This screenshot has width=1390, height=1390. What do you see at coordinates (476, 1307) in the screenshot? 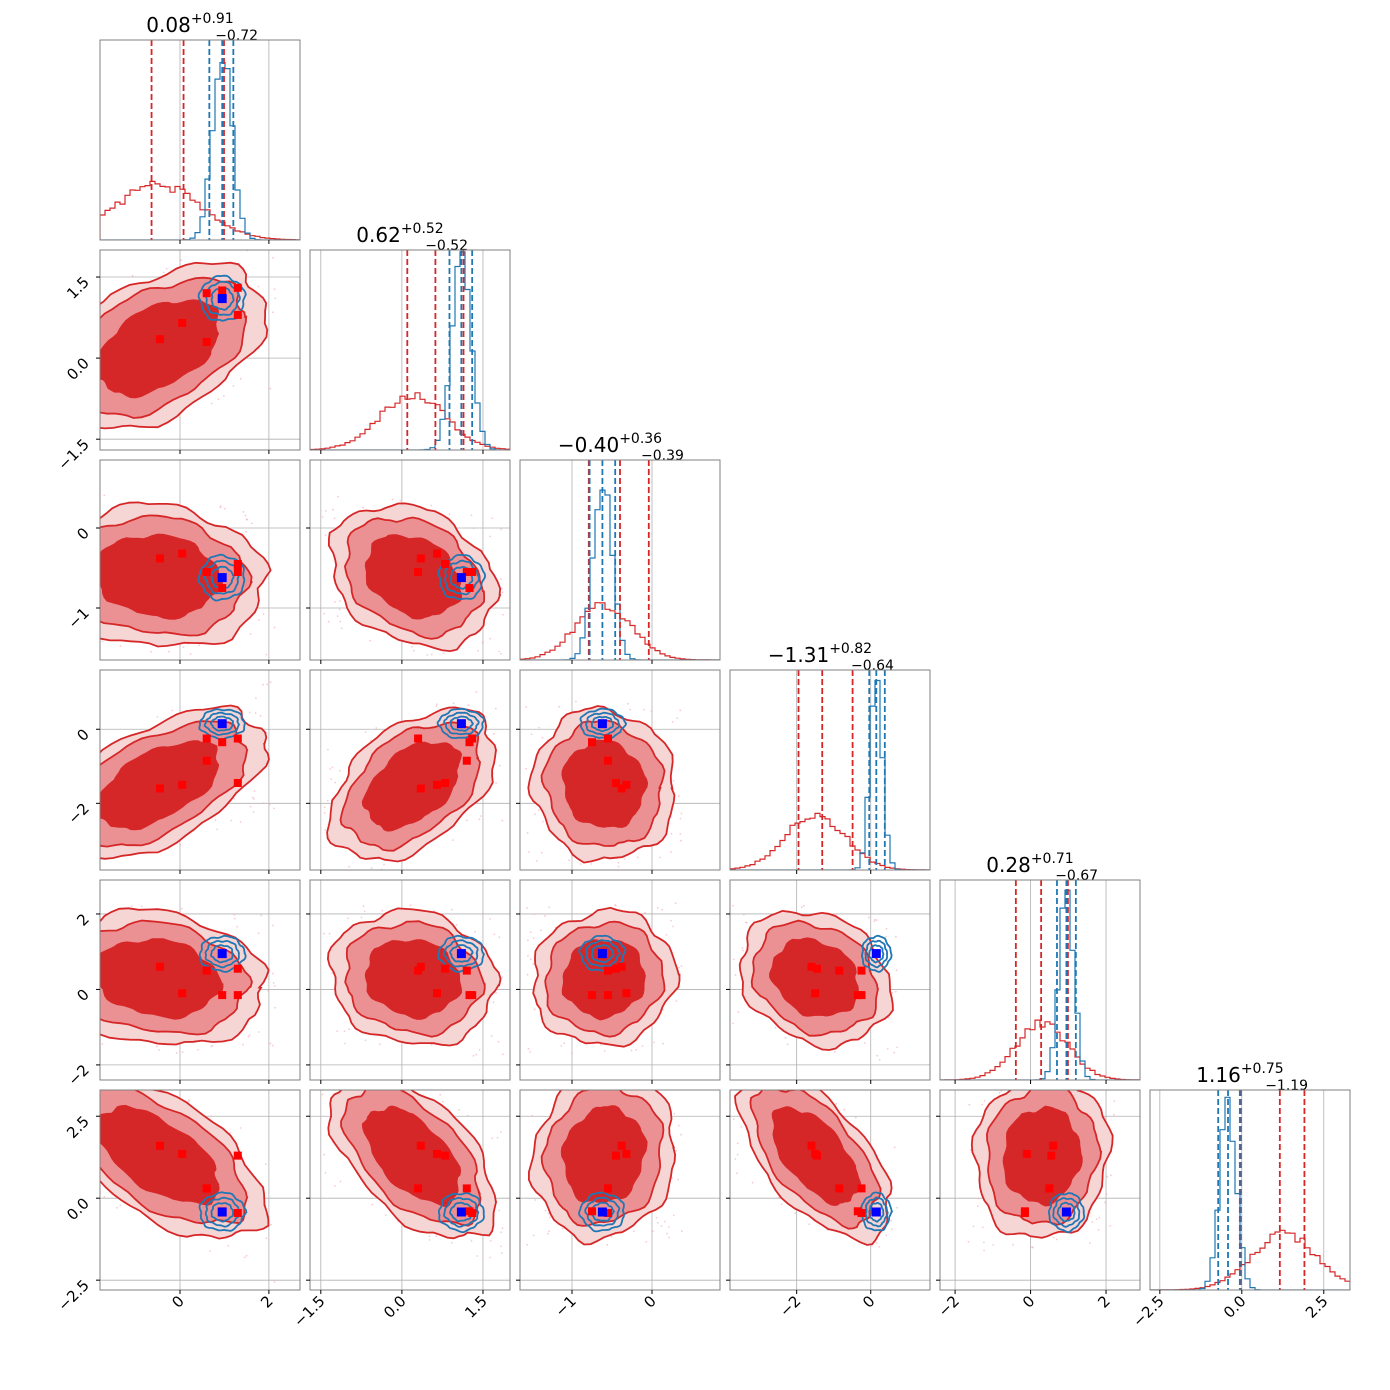
I see `x-tick-label: 1.5` at bounding box center [476, 1307].